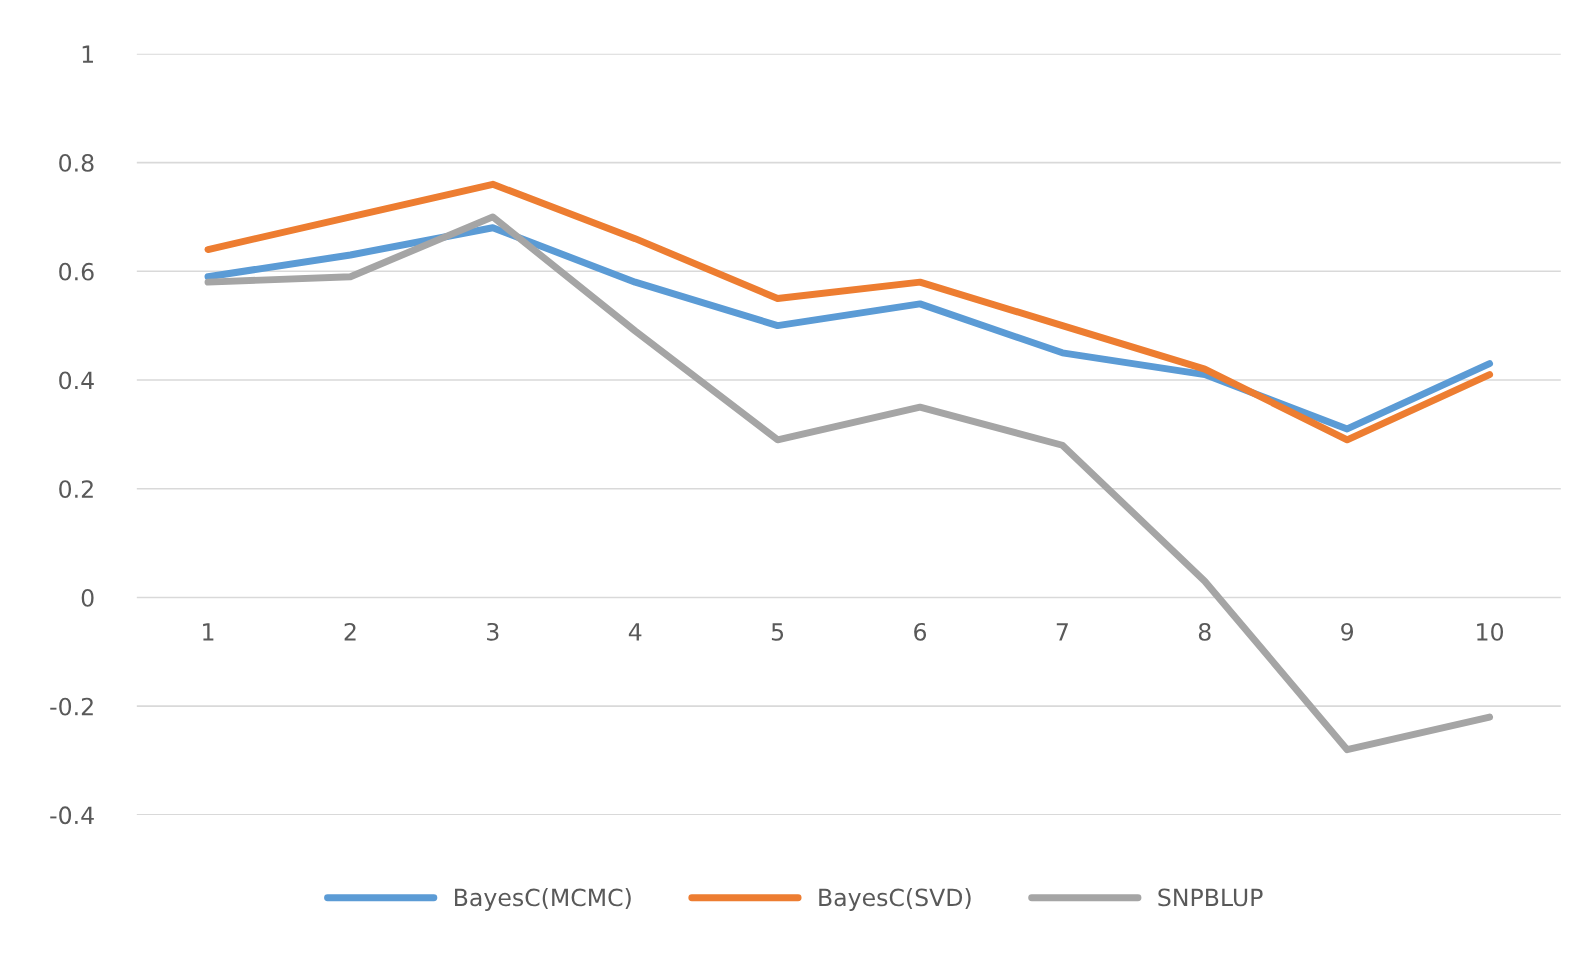 The image size is (1591, 961). What do you see at coordinates (493, 631) in the screenshot?
I see `x-tick-label: 3` at bounding box center [493, 631].